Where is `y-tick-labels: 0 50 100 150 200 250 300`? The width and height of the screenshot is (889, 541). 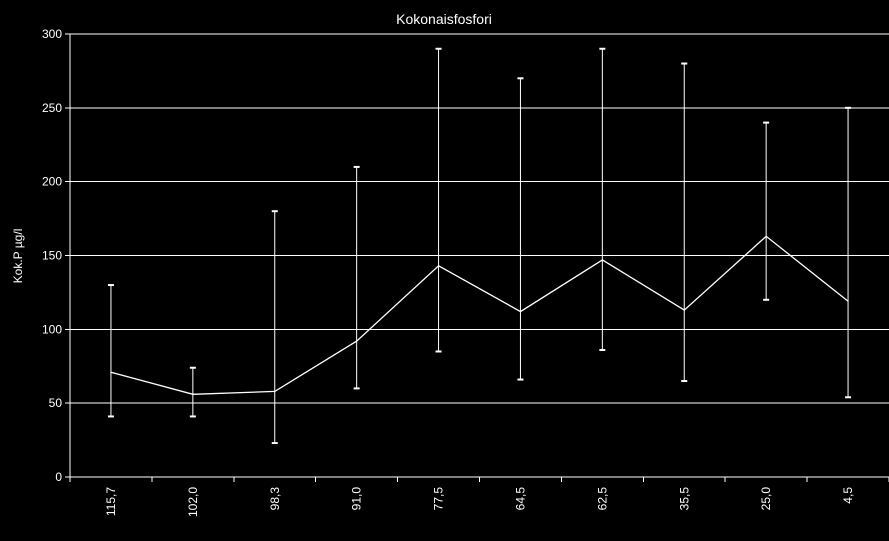
y-tick-labels: 0 50 100 150 200 250 300 is located at coordinates (52, 255).